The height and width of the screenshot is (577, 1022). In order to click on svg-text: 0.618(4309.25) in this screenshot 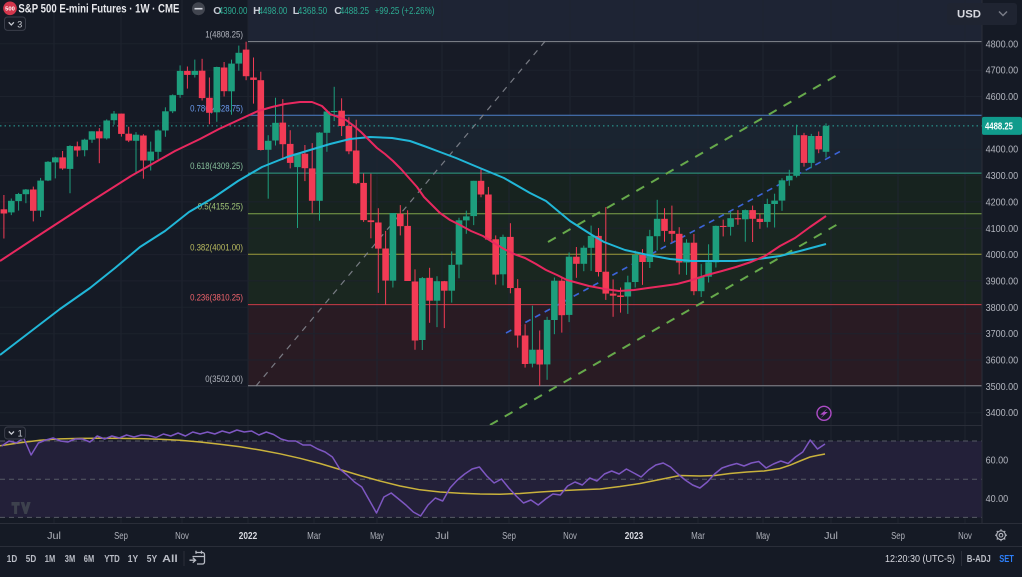, I will do `click(216, 166)`.